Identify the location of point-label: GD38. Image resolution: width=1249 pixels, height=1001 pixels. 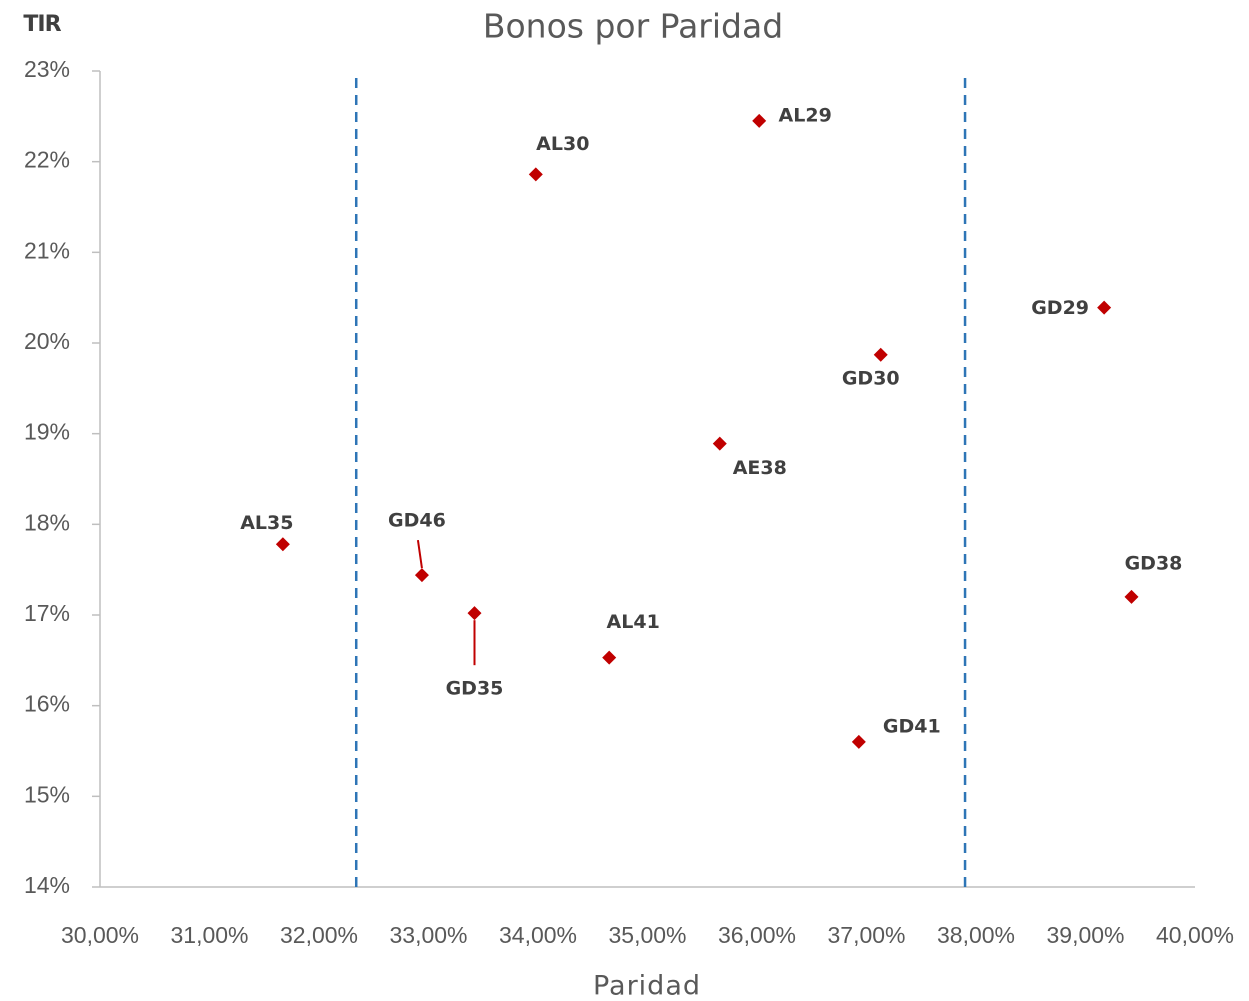
(1154, 563).